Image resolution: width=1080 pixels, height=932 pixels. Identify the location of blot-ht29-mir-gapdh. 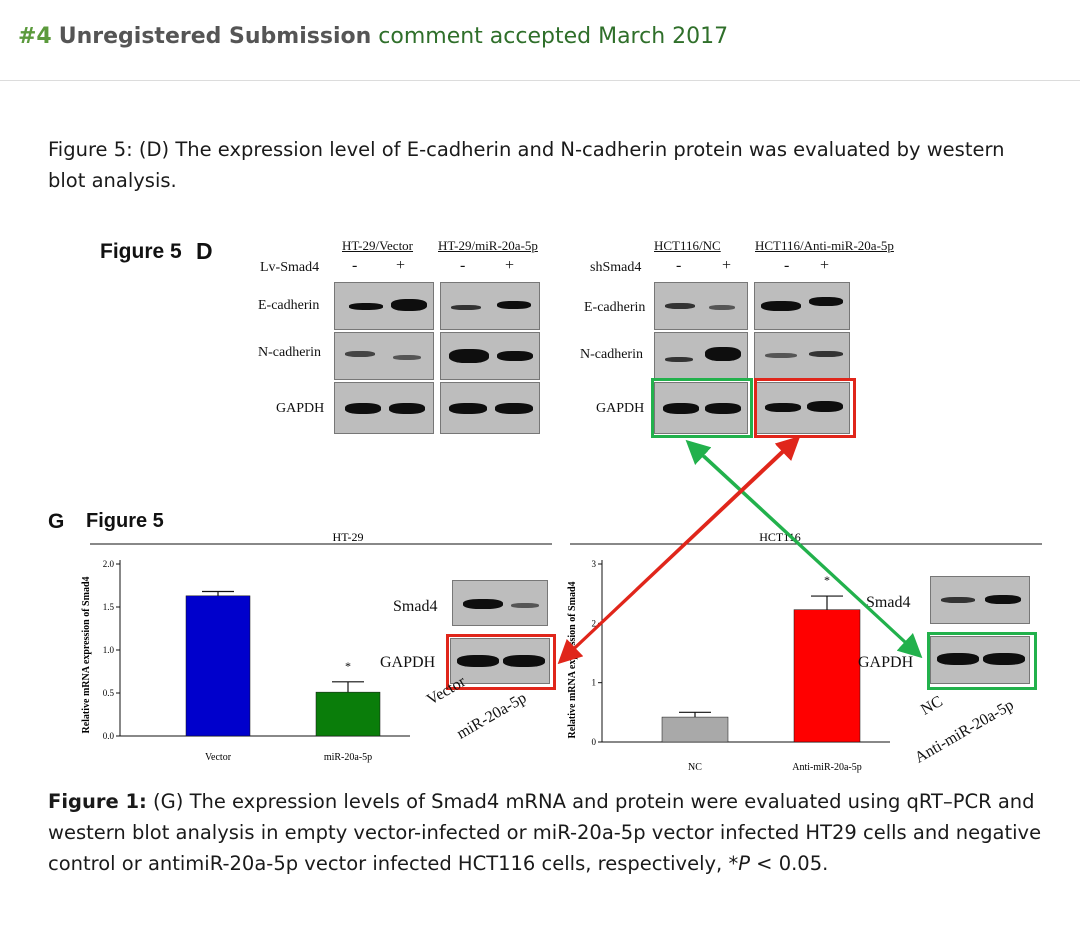
(490, 408).